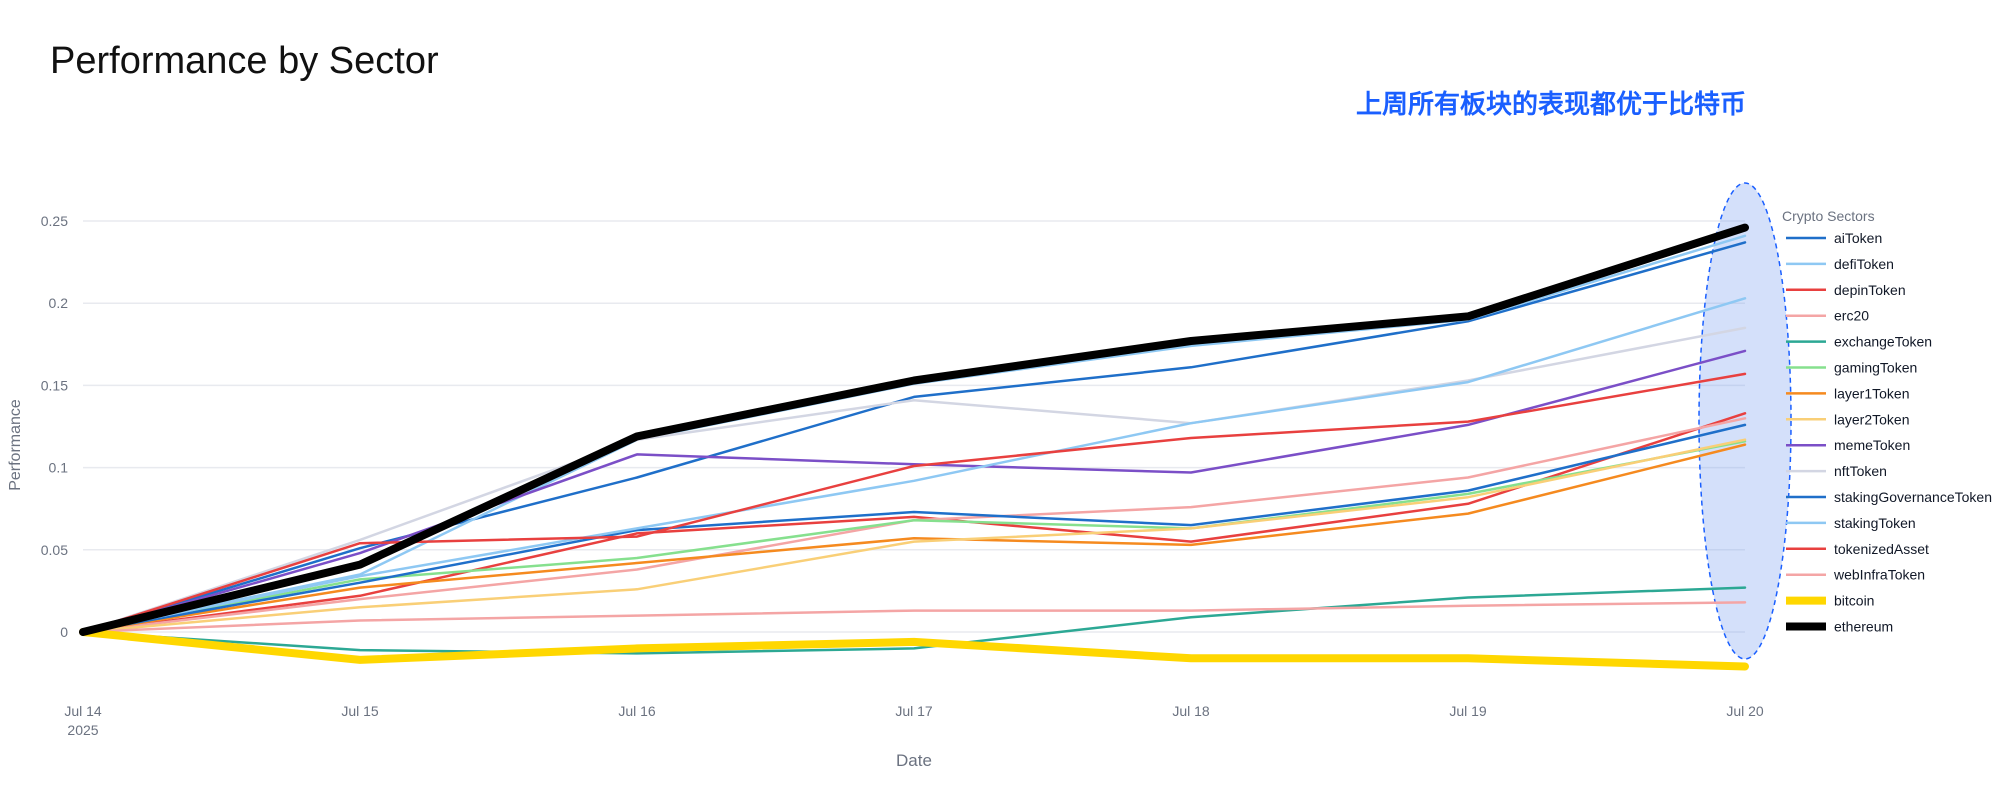 Image resolution: width=2000 pixels, height=800 pixels. Describe the element at coordinates (1745, 711) in the screenshot. I see `x-tick-label: Jul 20` at that location.